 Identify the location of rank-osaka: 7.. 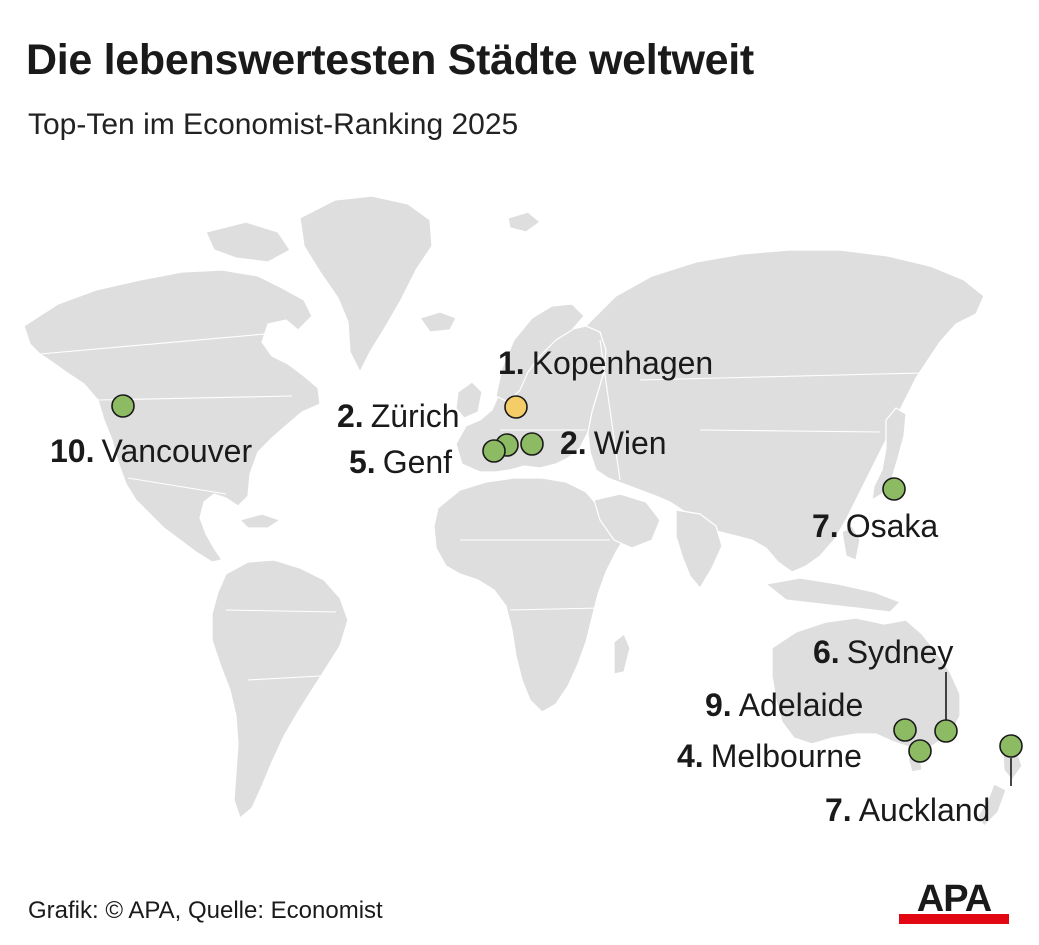
(825, 526).